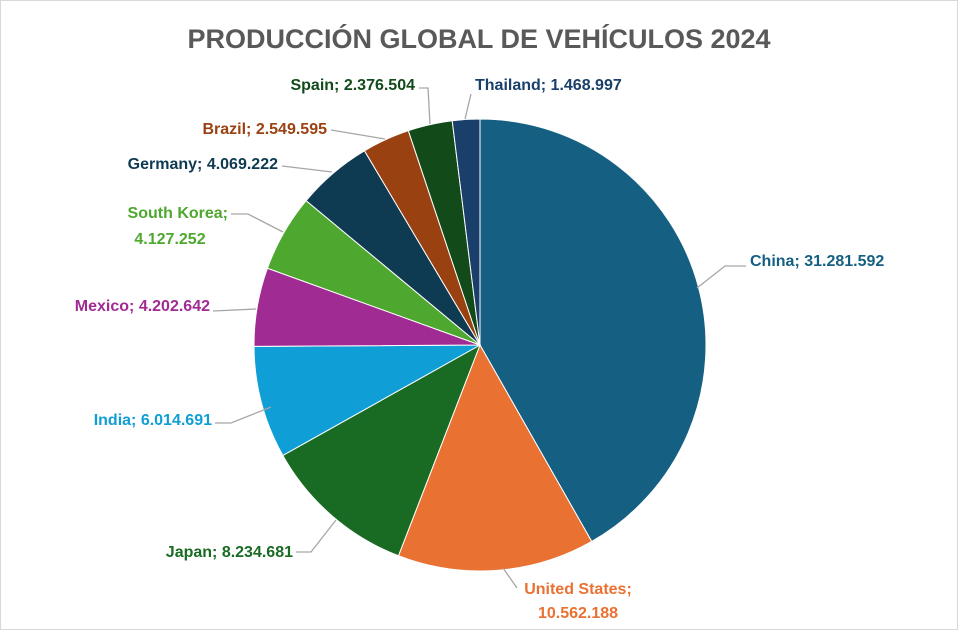  What do you see at coordinates (234, 310) in the screenshot?
I see `leader-line-mexico` at bounding box center [234, 310].